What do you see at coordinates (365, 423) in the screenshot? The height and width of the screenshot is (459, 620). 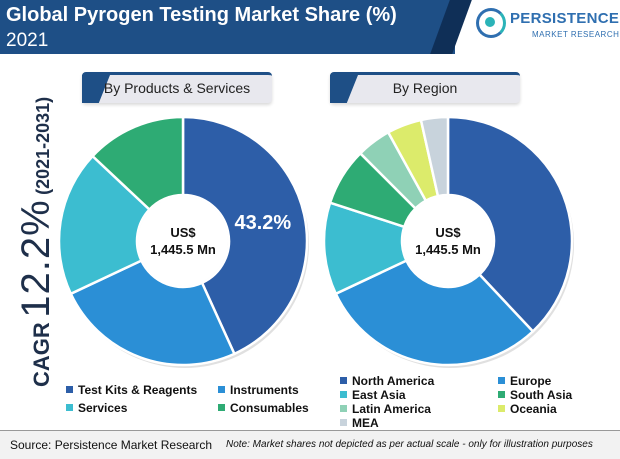 I see `legend-label: MEA` at bounding box center [365, 423].